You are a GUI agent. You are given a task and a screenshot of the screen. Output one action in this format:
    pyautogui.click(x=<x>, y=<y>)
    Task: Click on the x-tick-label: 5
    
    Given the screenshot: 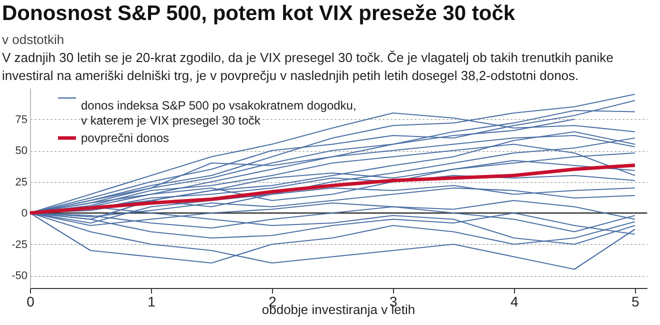 What is the action you would take?
    pyautogui.click(x=636, y=302)
    